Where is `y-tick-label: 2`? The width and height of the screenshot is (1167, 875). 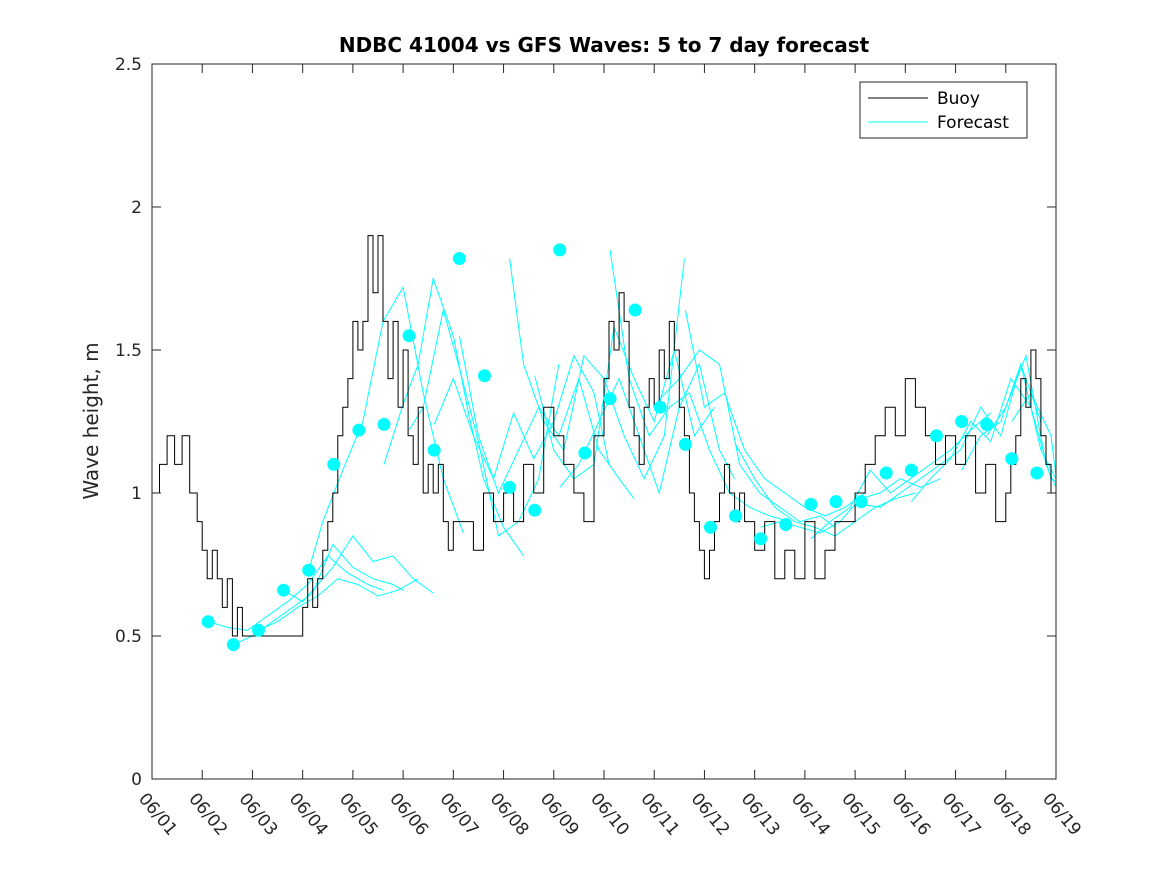 y-tick-label: 2 is located at coordinates (136, 208).